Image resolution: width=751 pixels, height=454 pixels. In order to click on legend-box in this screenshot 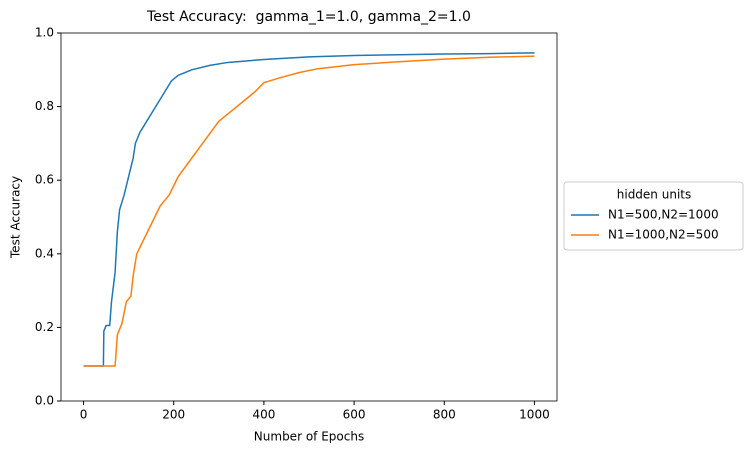, I will do `click(653, 216)`.